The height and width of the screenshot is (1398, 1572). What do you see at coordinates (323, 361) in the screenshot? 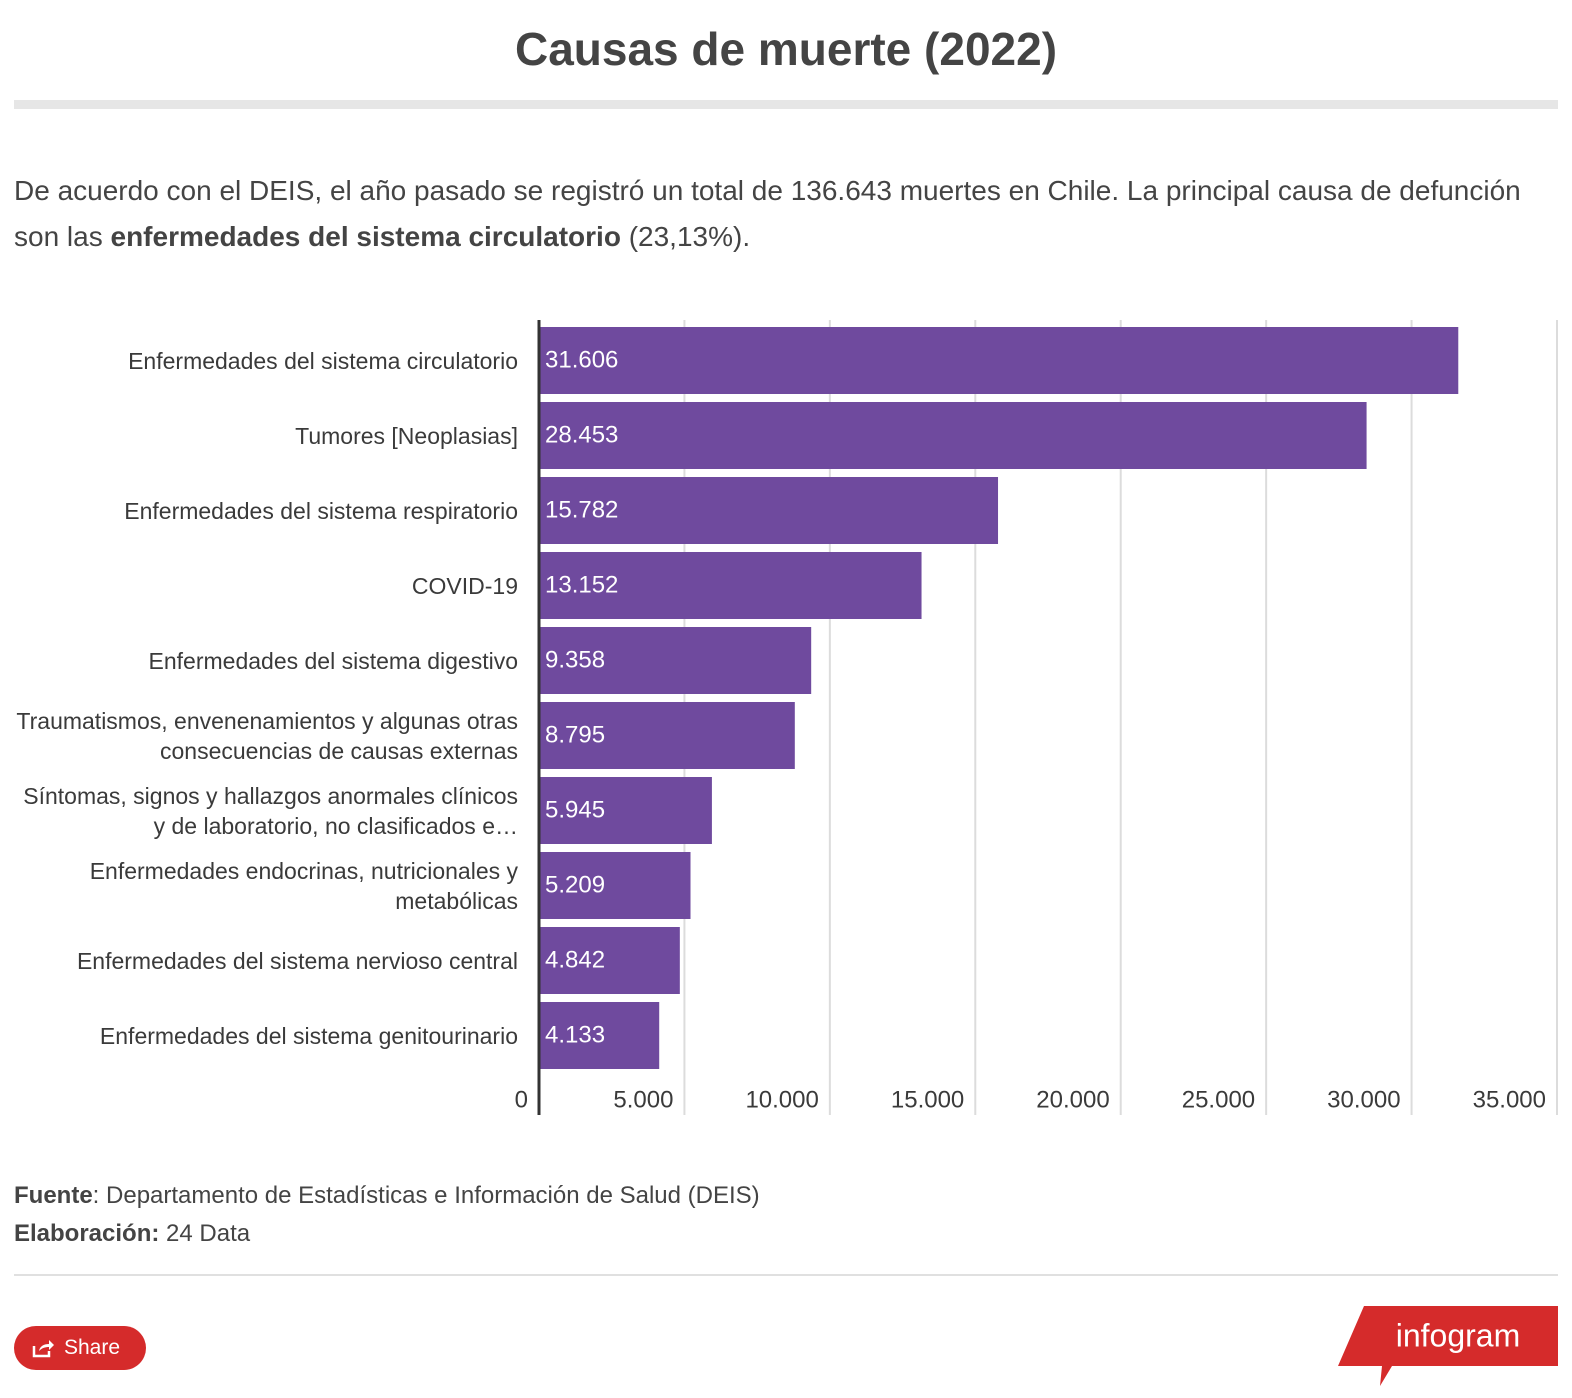
I see `category-label: Enfermedades del sistema circulatorio` at bounding box center [323, 361].